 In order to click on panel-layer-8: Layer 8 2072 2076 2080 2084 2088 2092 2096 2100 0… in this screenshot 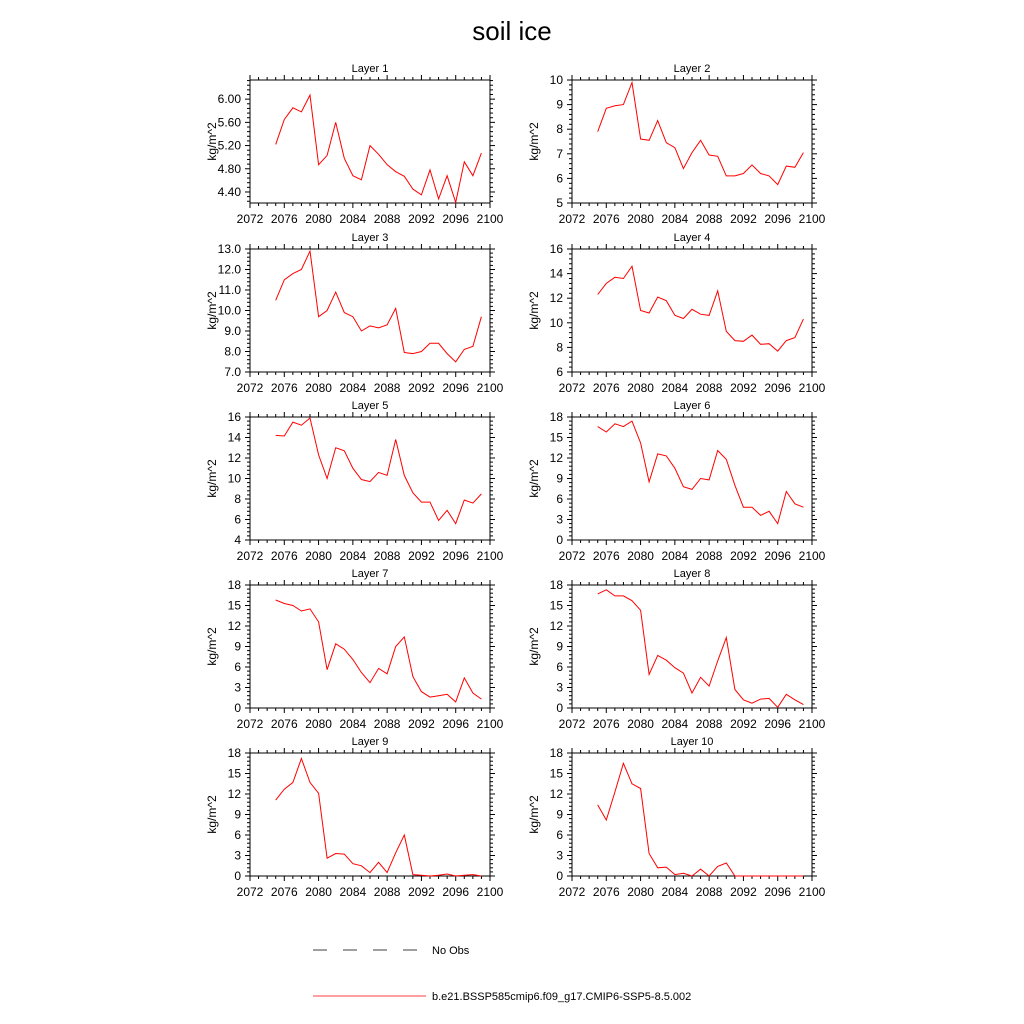, I will do `click(676, 649)`.